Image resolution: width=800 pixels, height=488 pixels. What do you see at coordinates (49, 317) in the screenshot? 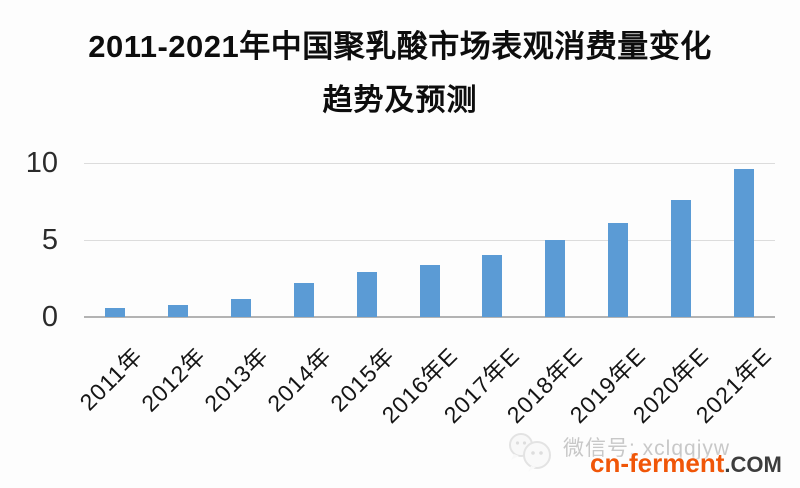
I see `y-axis-tick-label: 0` at bounding box center [49, 317].